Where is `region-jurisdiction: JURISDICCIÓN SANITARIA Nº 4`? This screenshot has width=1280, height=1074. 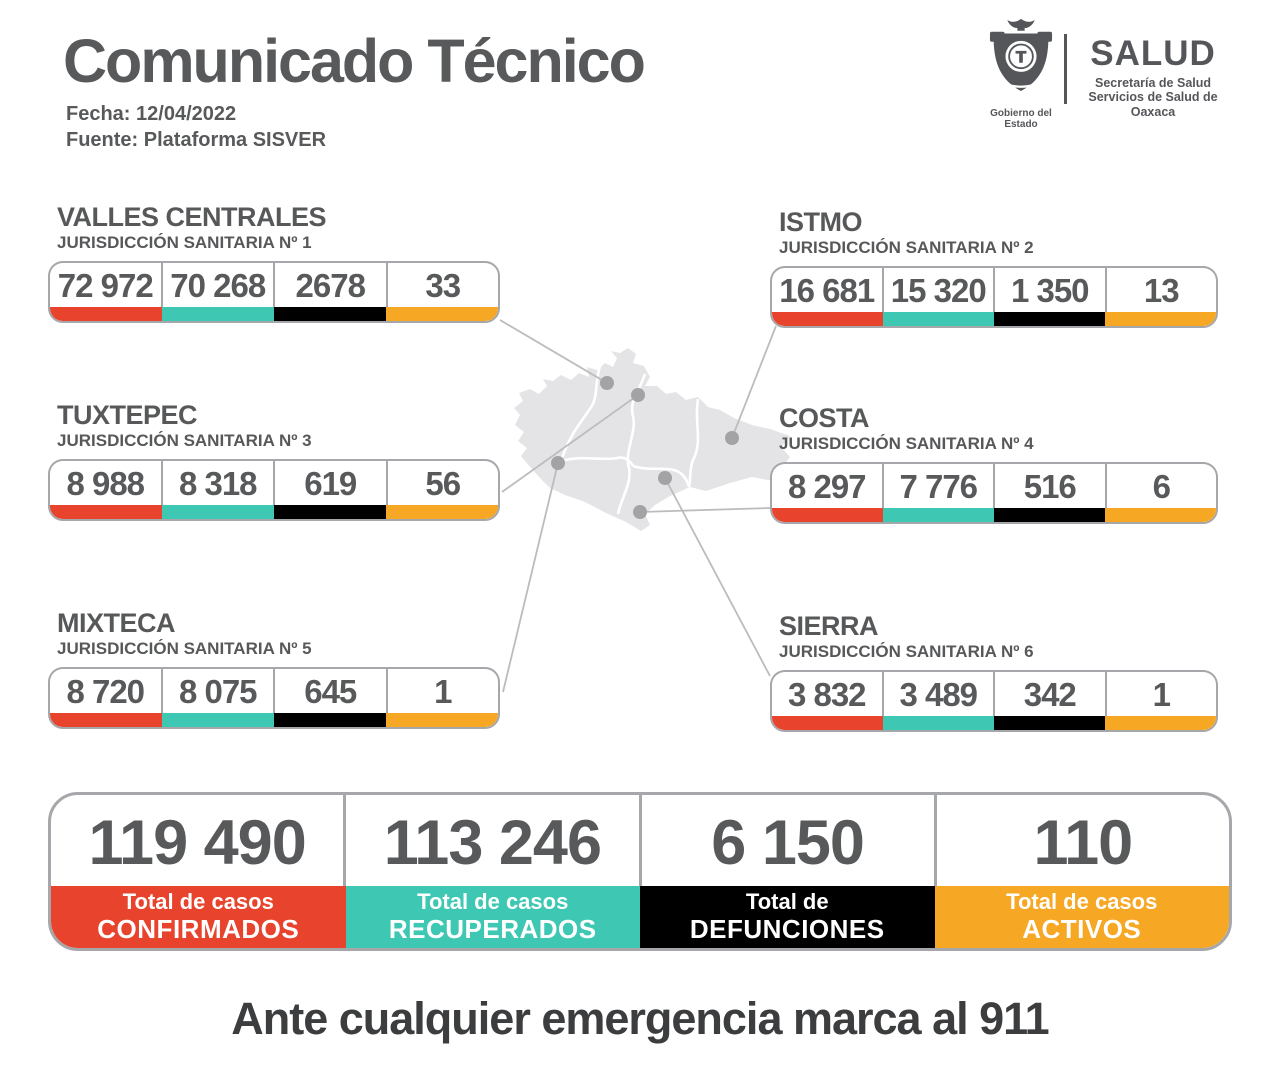
region-jurisdiction: JURISDICCIÓN SANITARIA Nº 4 is located at coordinates (906, 444).